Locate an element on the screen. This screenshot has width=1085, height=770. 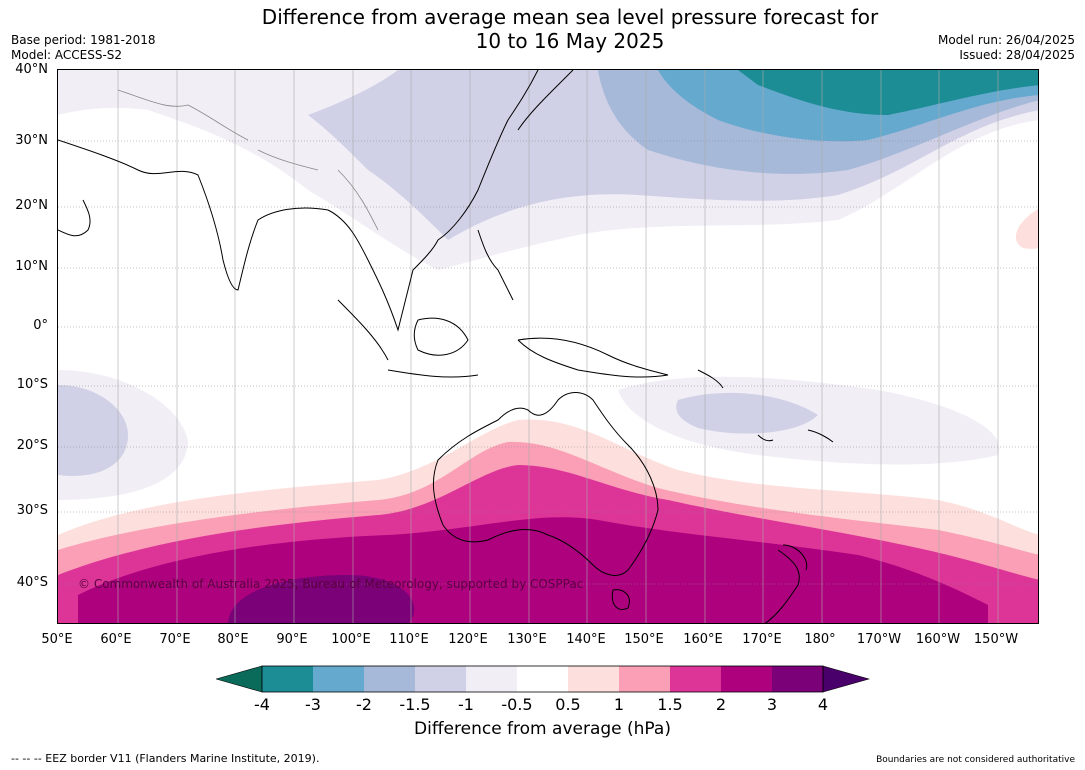
colorbar-tick: -0.5 is located at coordinates (517, 704).